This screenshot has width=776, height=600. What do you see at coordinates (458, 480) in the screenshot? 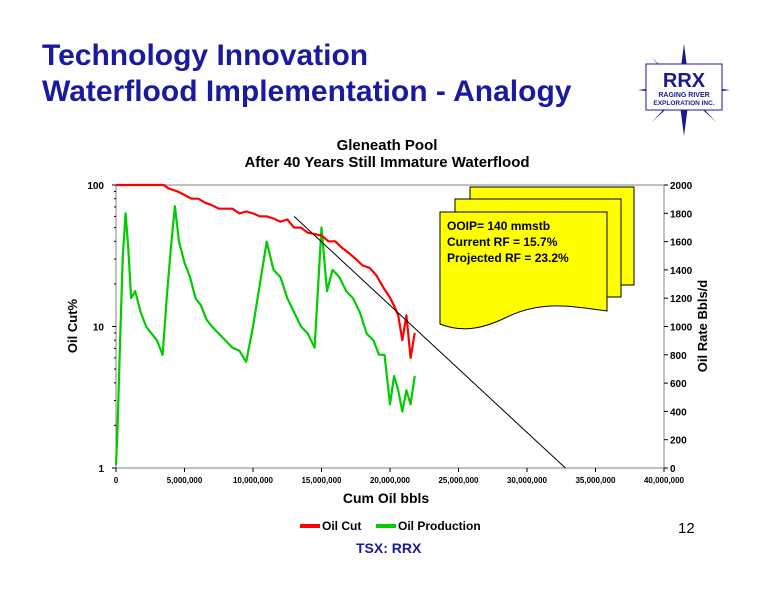
I see `x-tick-label: 25,000,000` at bounding box center [458, 480].